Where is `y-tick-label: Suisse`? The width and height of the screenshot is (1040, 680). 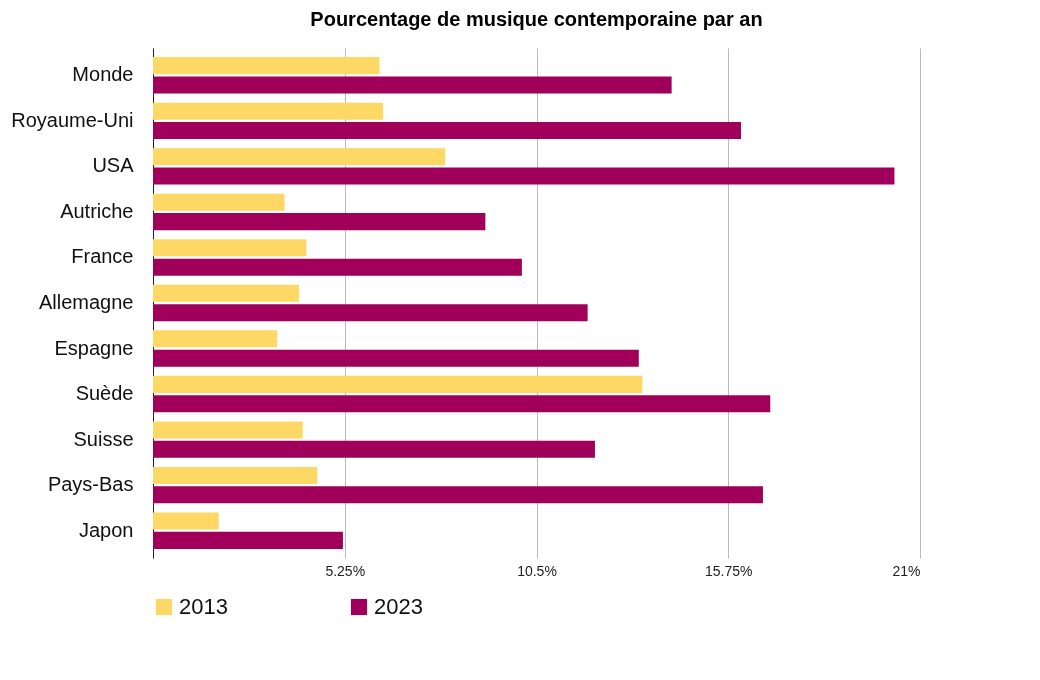
y-tick-label: Suisse is located at coordinates (103, 438).